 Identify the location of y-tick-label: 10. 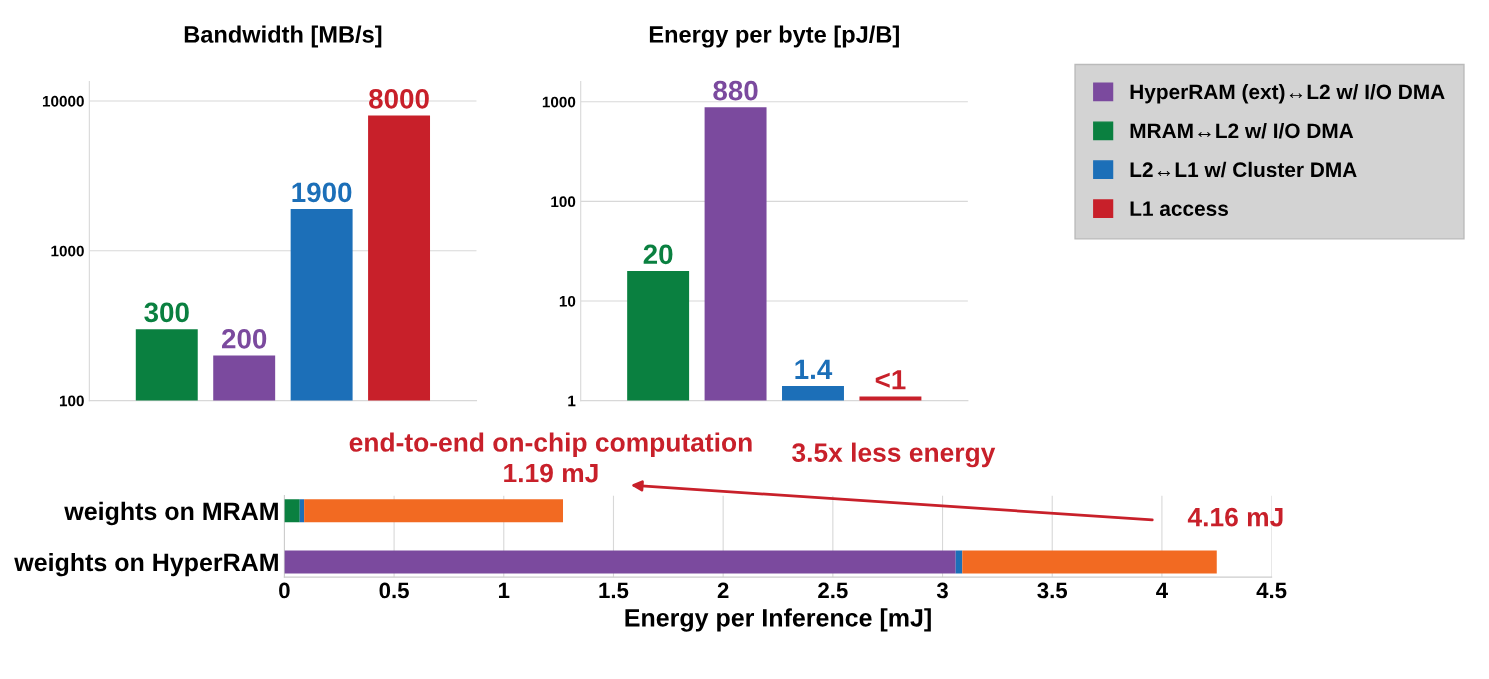
(567, 301).